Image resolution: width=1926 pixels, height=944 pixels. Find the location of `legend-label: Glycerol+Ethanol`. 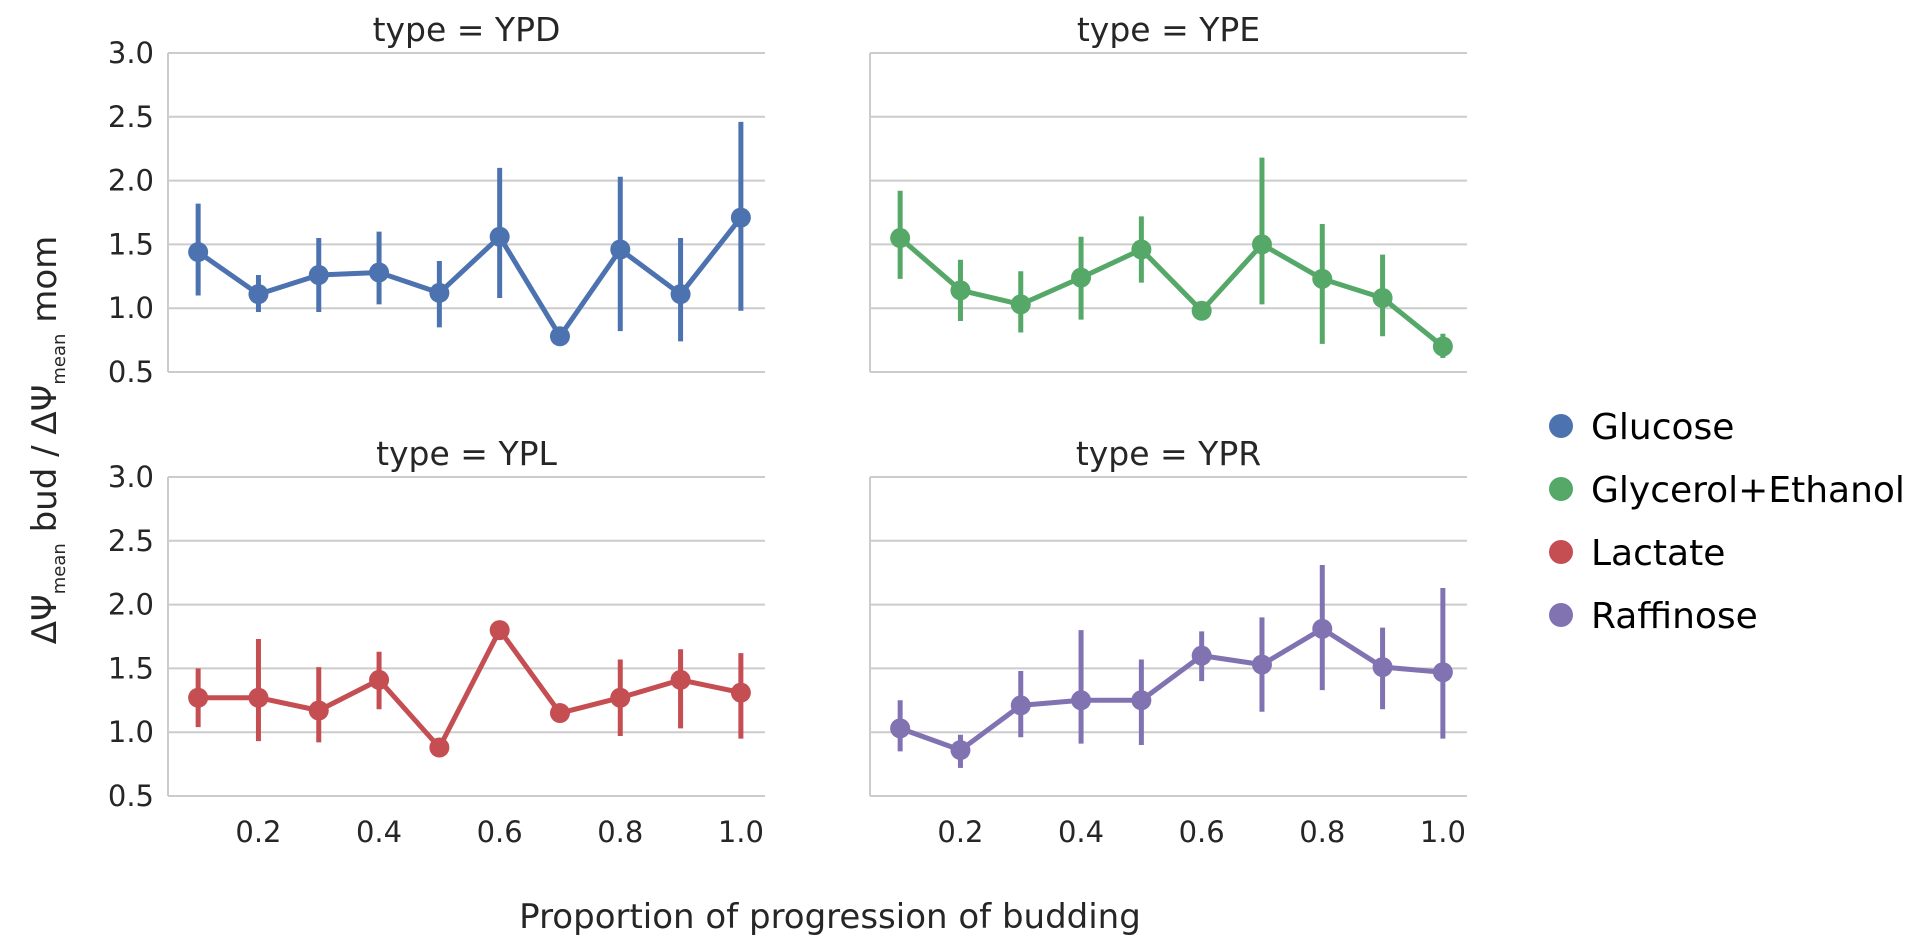

legend-label: Glycerol+Ethanol is located at coordinates (1748, 490).